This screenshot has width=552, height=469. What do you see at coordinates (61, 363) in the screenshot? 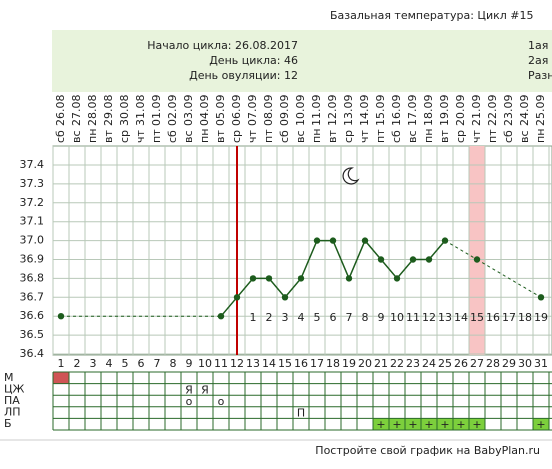
I see `cycle-day: 1` at bounding box center [61, 363].